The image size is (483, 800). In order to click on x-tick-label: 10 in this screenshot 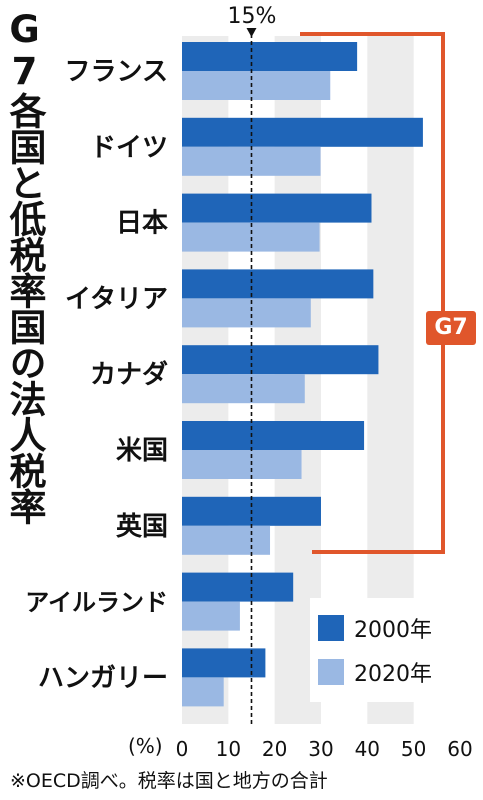, I will do `click(228, 749)`.